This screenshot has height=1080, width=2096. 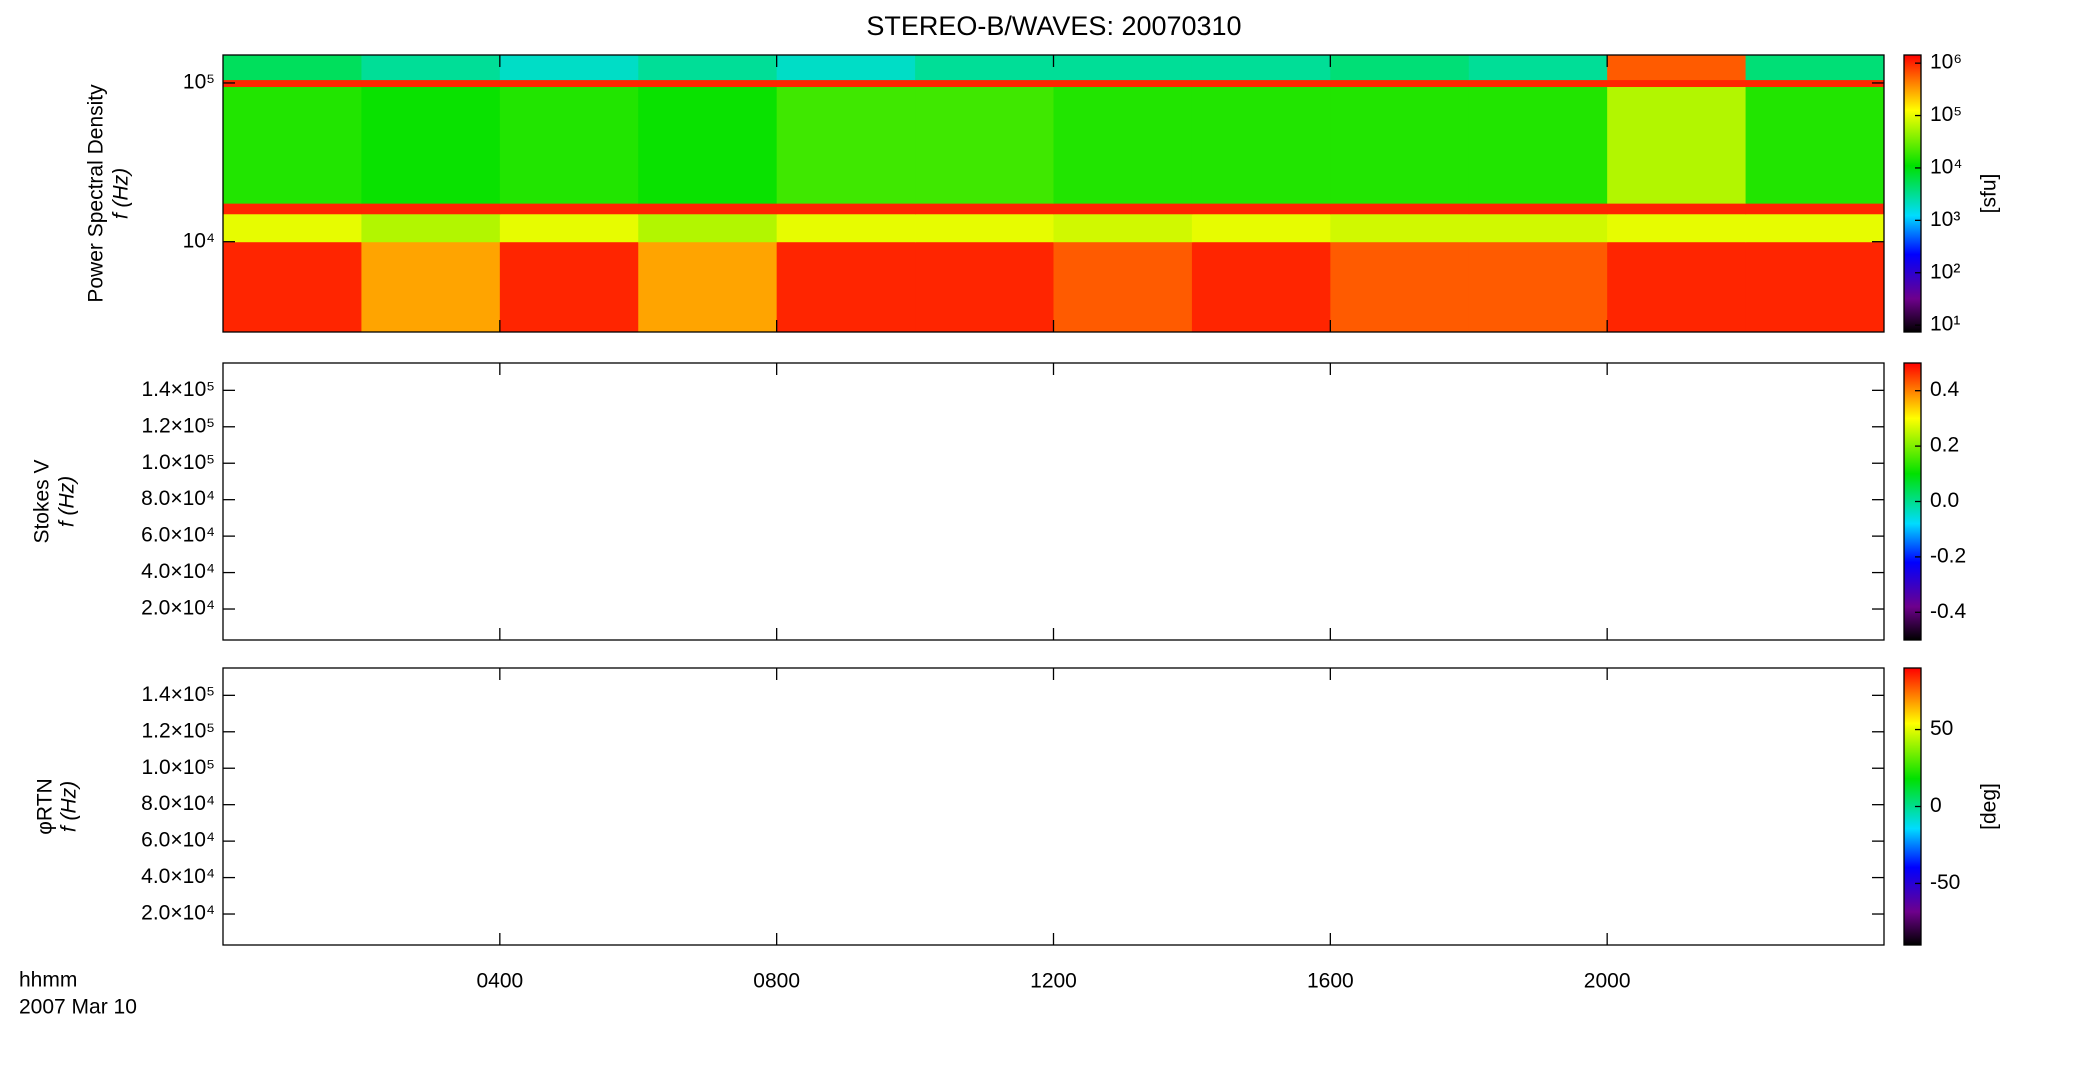 I want to click on y-tick-label: 1.4×10⁵, so click(x=178, y=389).